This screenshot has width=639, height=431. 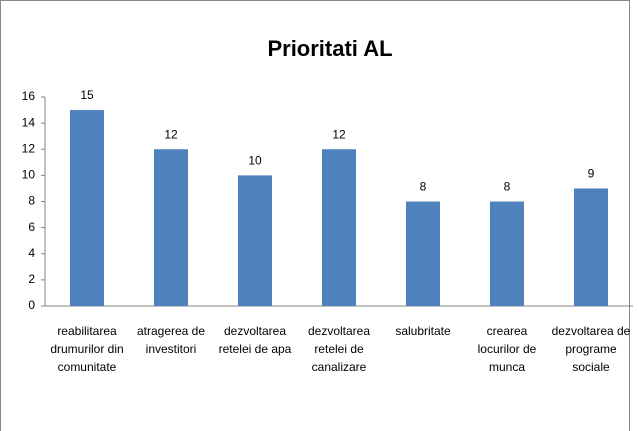 What do you see at coordinates (31, 305) in the screenshot?
I see `y-tick-label: 0` at bounding box center [31, 305].